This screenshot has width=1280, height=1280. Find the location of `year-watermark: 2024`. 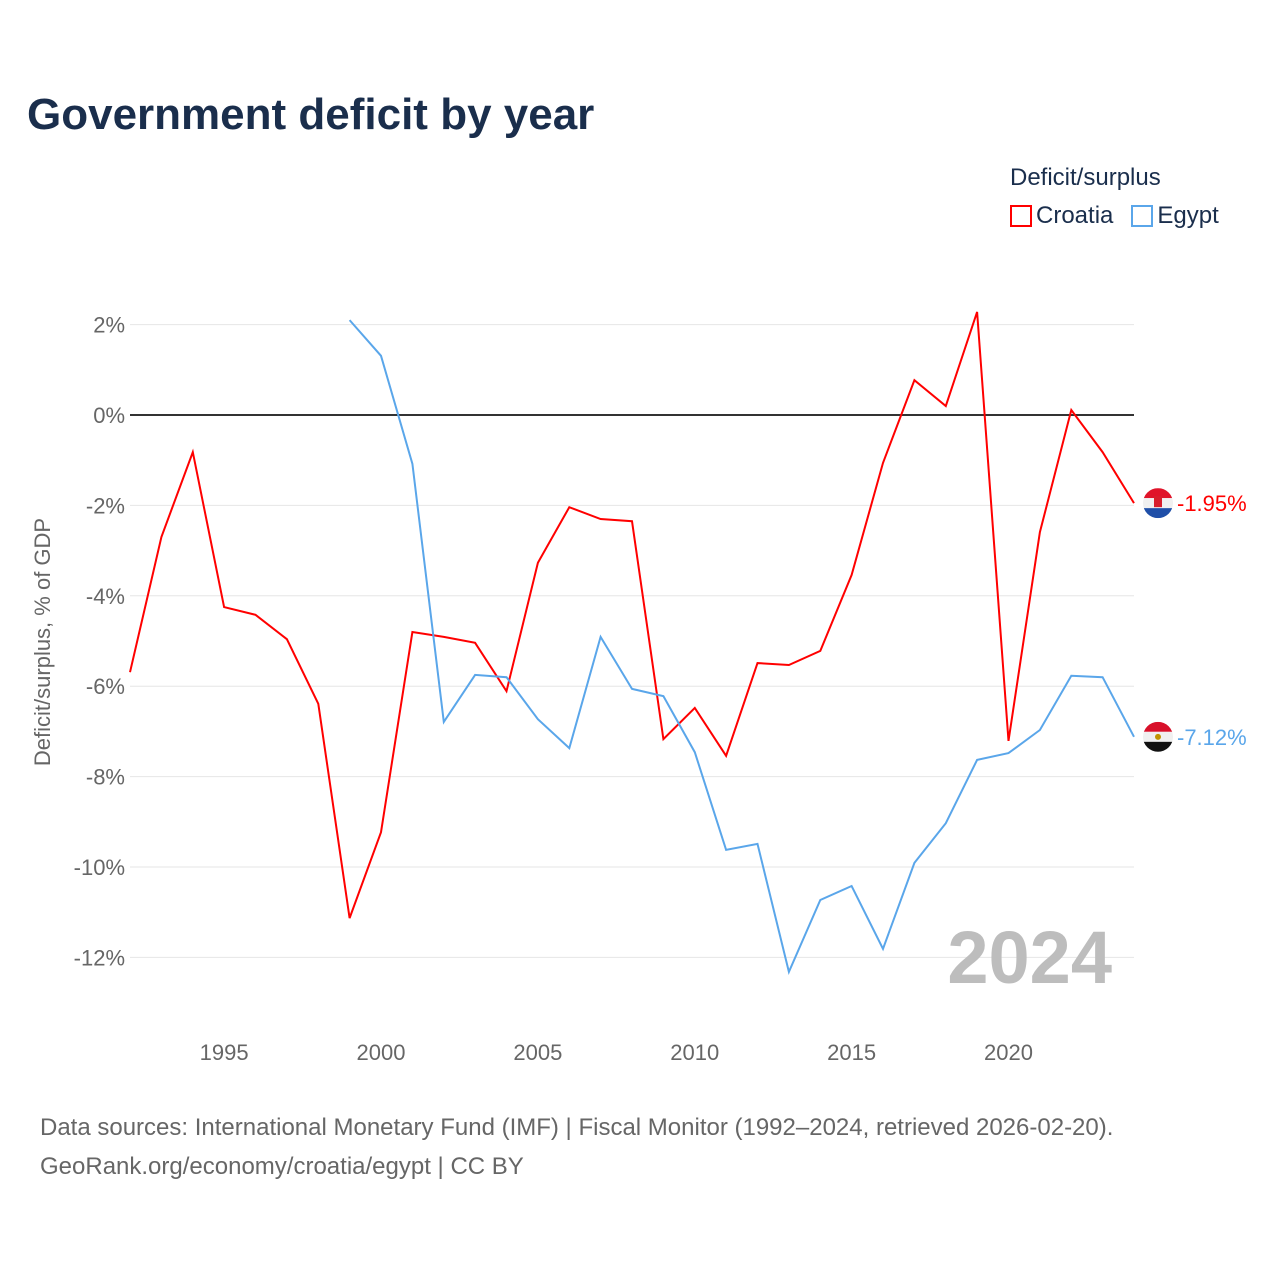

year-watermark: 2024 is located at coordinates (1029, 957).